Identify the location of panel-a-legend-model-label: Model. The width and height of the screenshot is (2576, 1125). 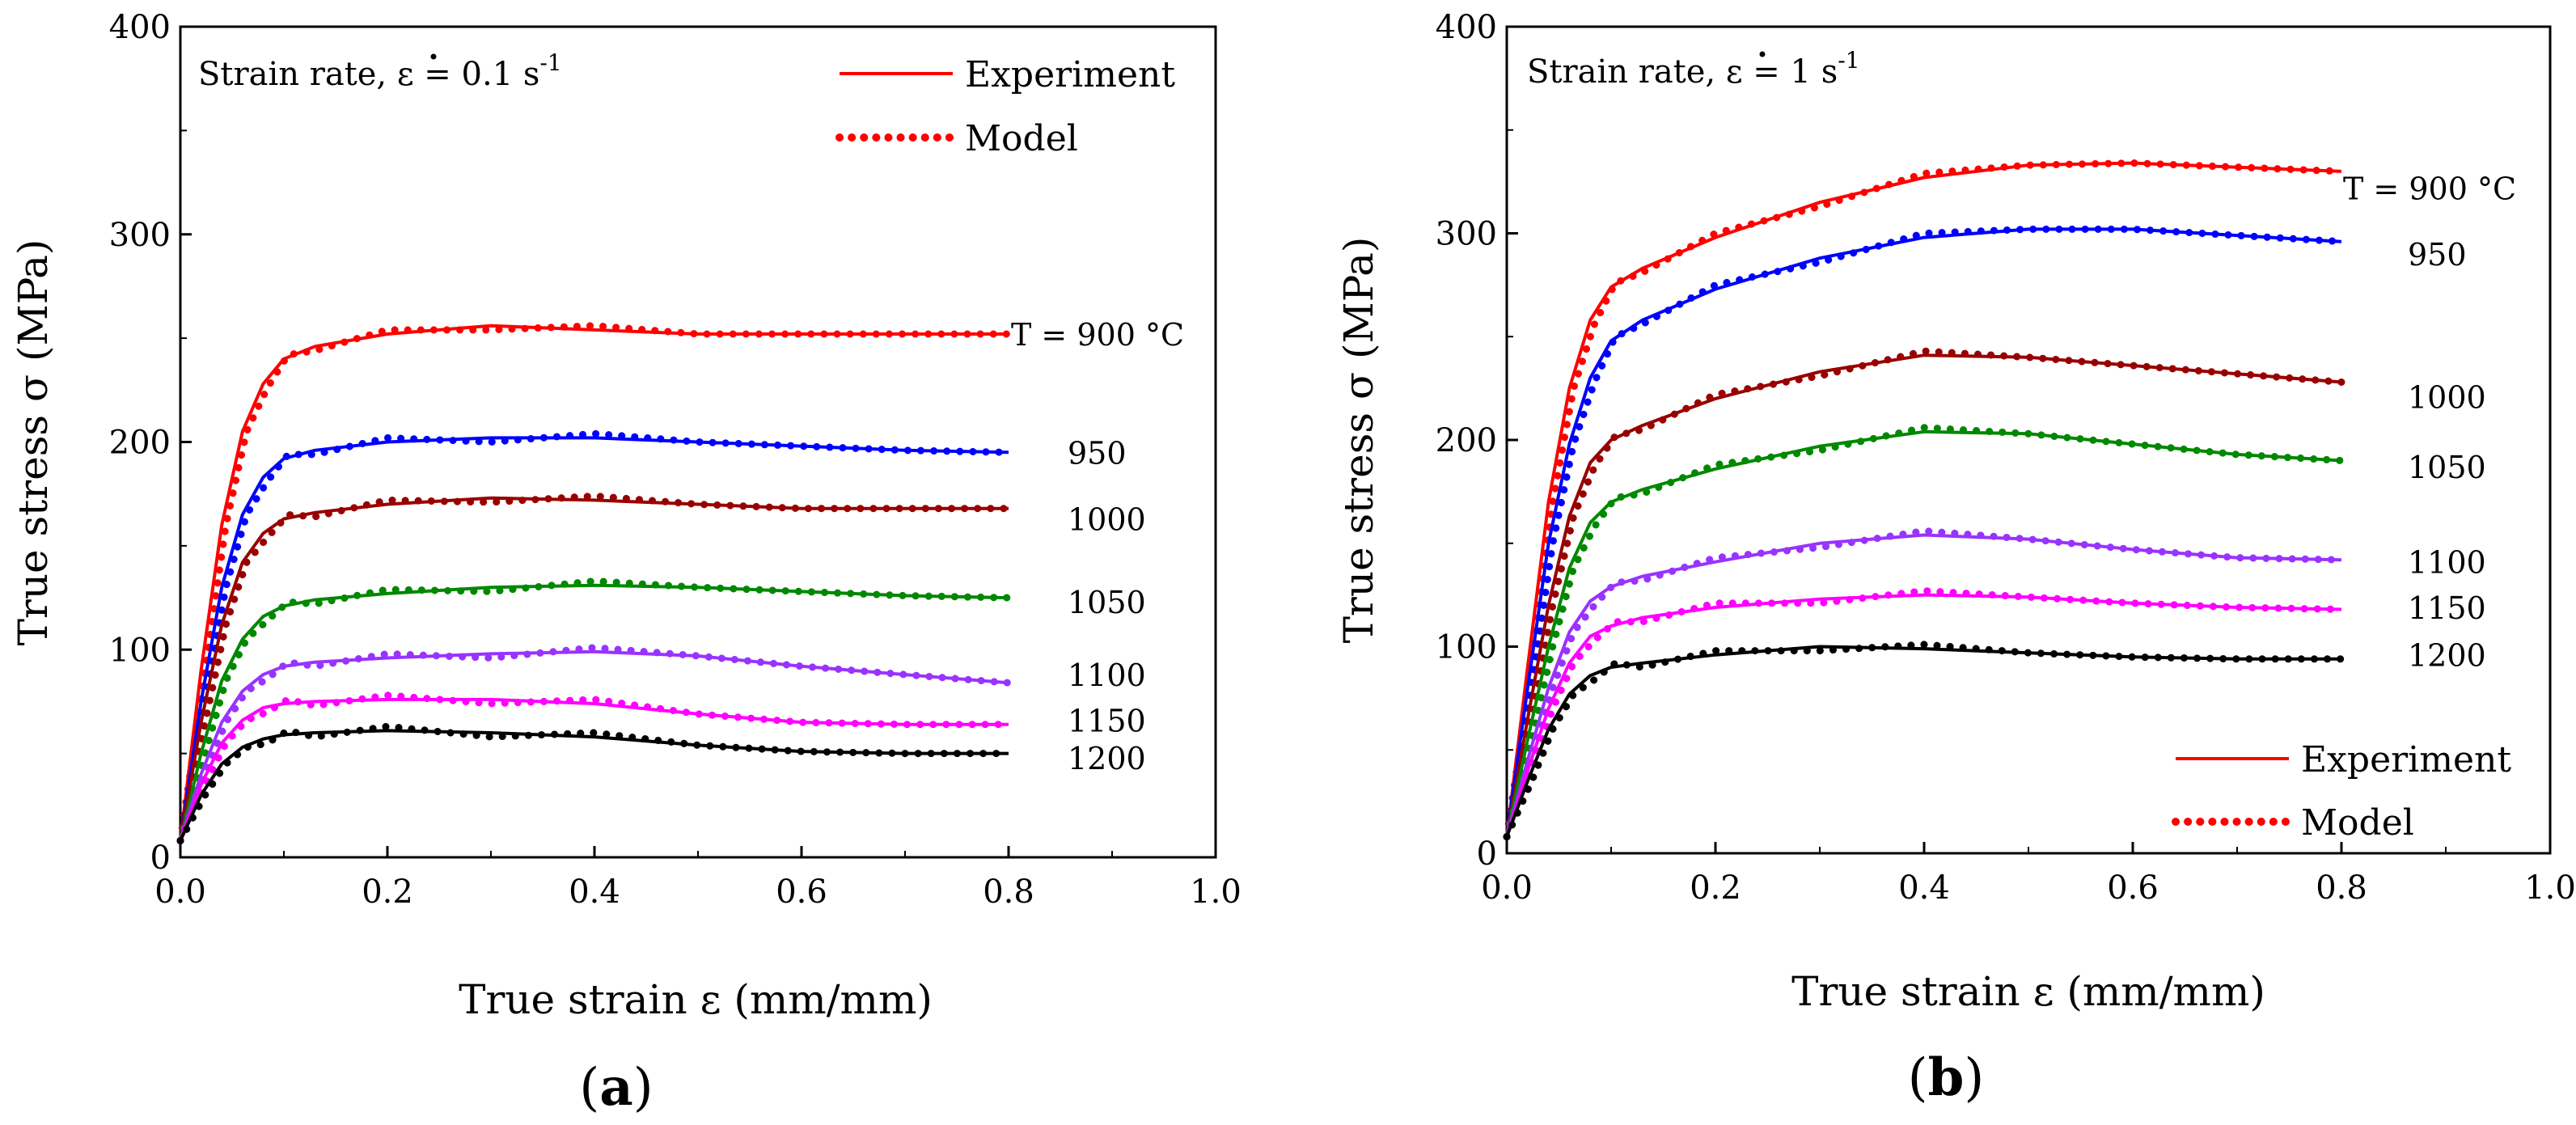
(1021, 138).